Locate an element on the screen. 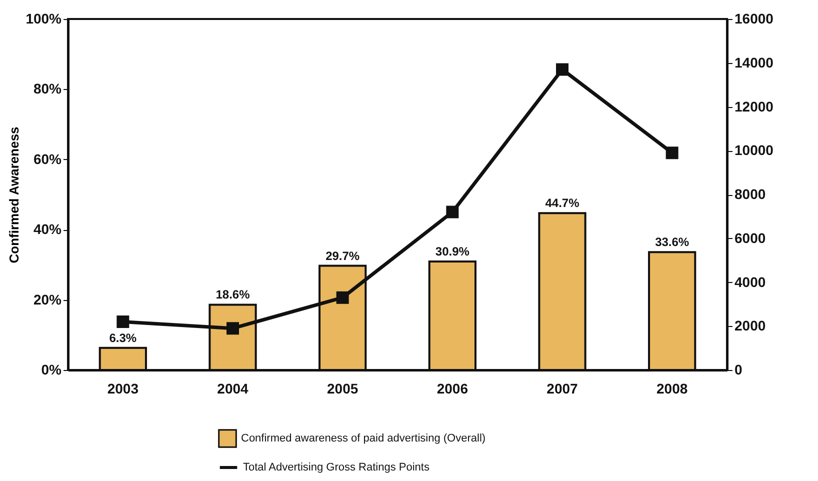  y-tick-label: 60% is located at coordinates (47, 158).